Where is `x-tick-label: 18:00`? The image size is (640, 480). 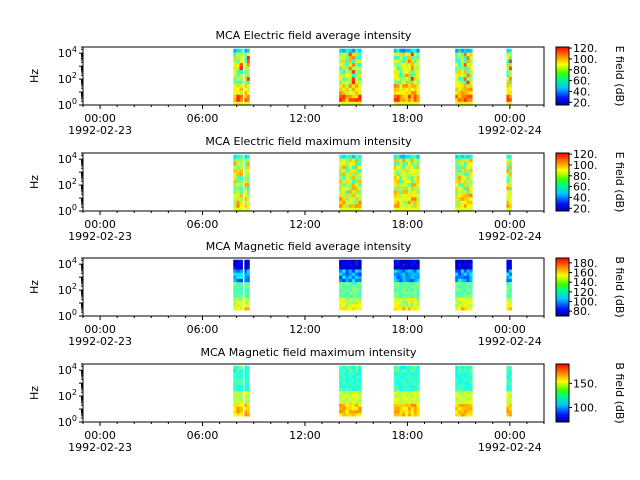
x-tick-label: 18:00 is located at coordinates (408, 435).